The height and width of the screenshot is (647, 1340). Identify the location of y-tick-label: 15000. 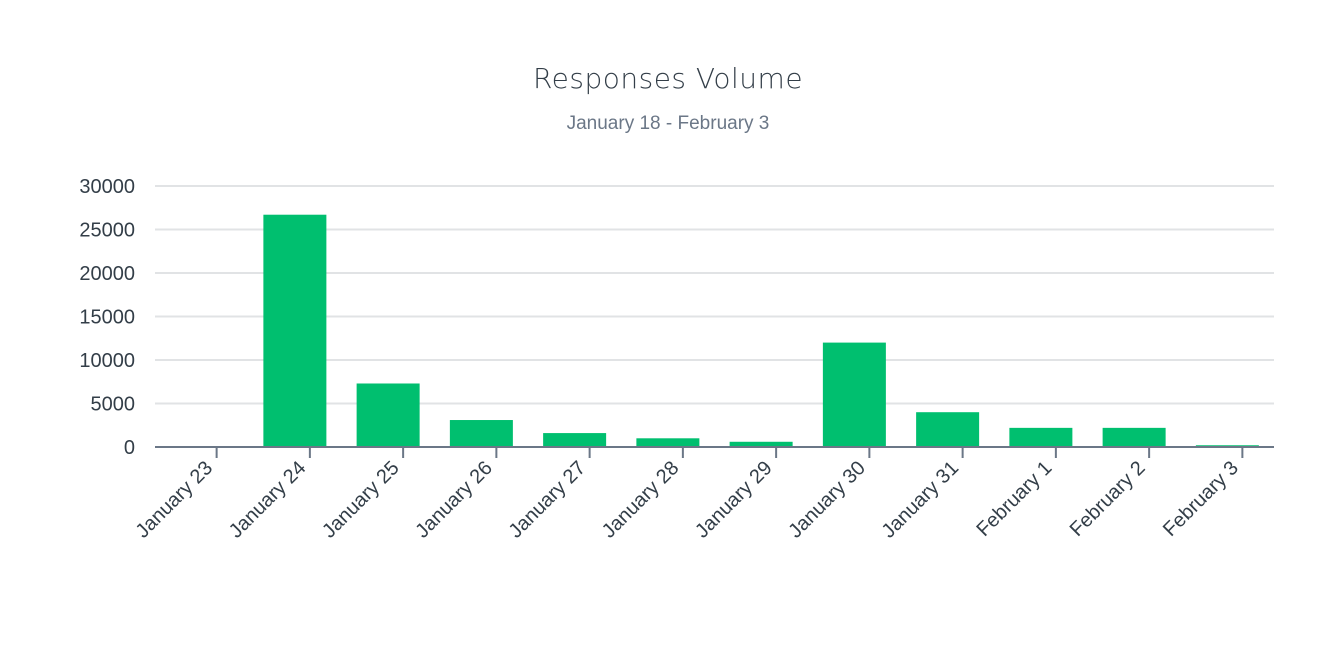
(107, 318).